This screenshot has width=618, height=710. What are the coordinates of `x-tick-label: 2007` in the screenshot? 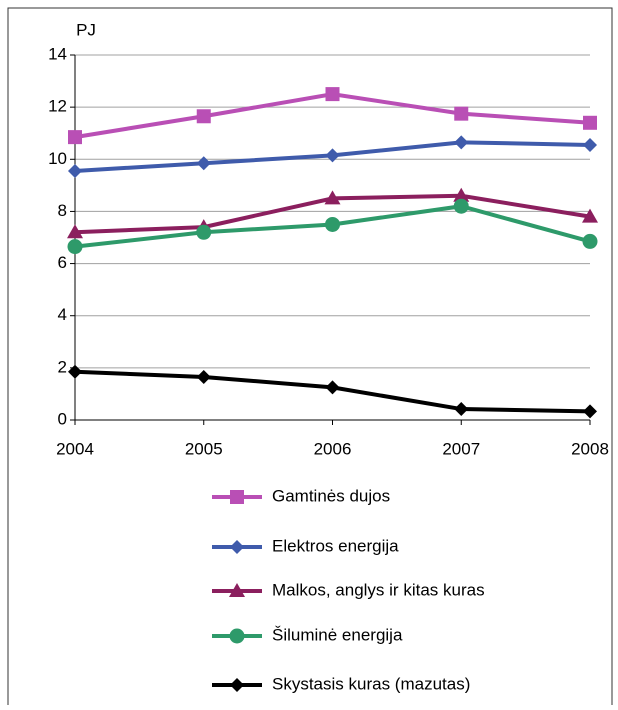 It's located at (461, 448).